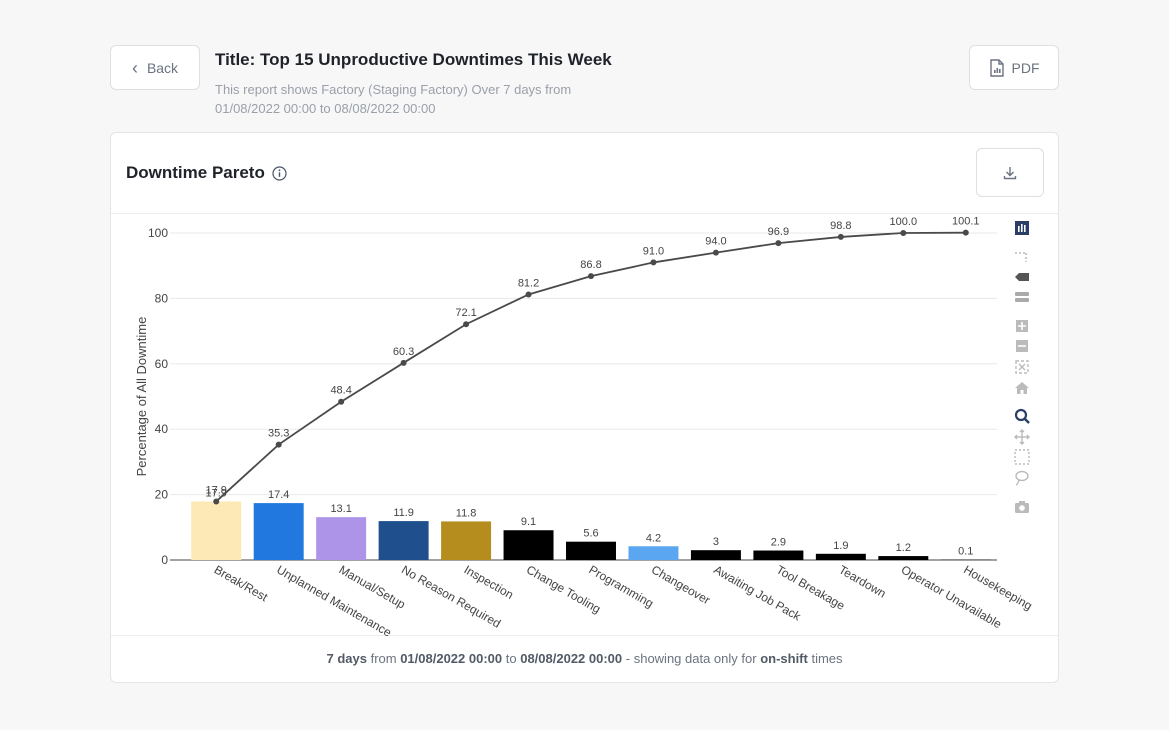 The width and height of the screenshot is (1169, 730). What do you see at coordinates (904, 222) in the screenshot?
I see `cumulative-label: 100.0` at bounding box center [904, 222].